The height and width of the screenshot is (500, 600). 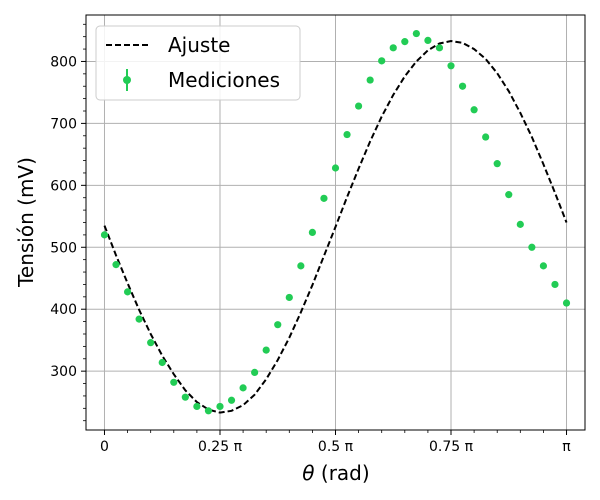 I want to click on y-tick-label: 300, so click(x=63, y=372).